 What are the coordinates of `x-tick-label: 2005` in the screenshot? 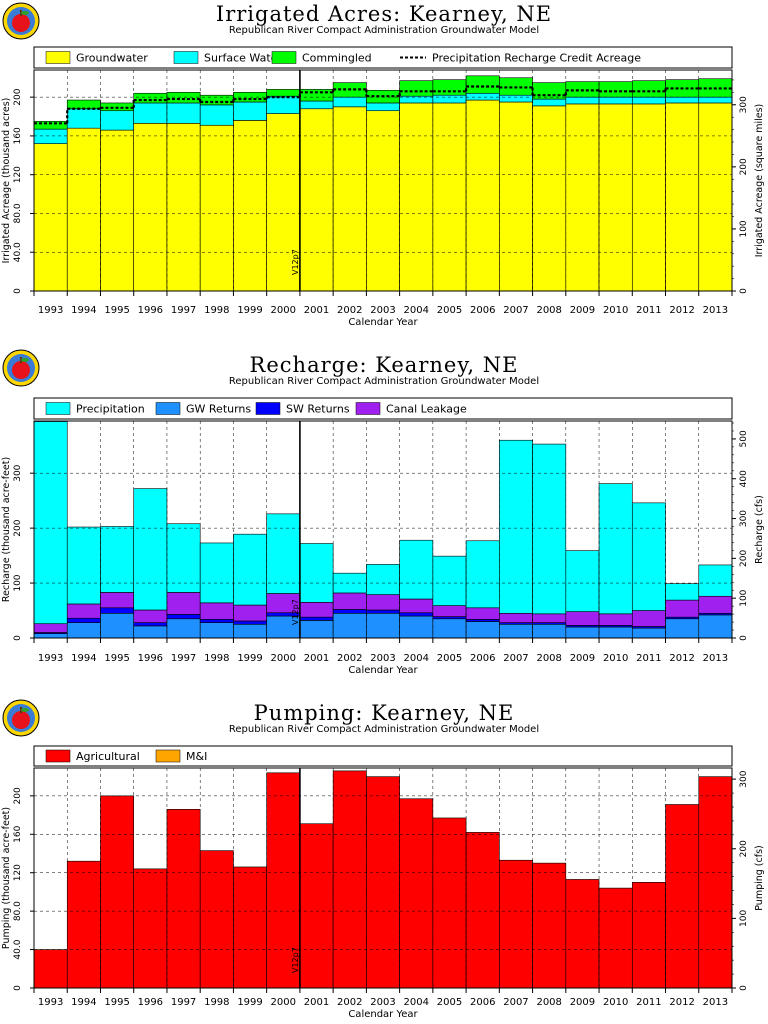 It's located at (449, 658).